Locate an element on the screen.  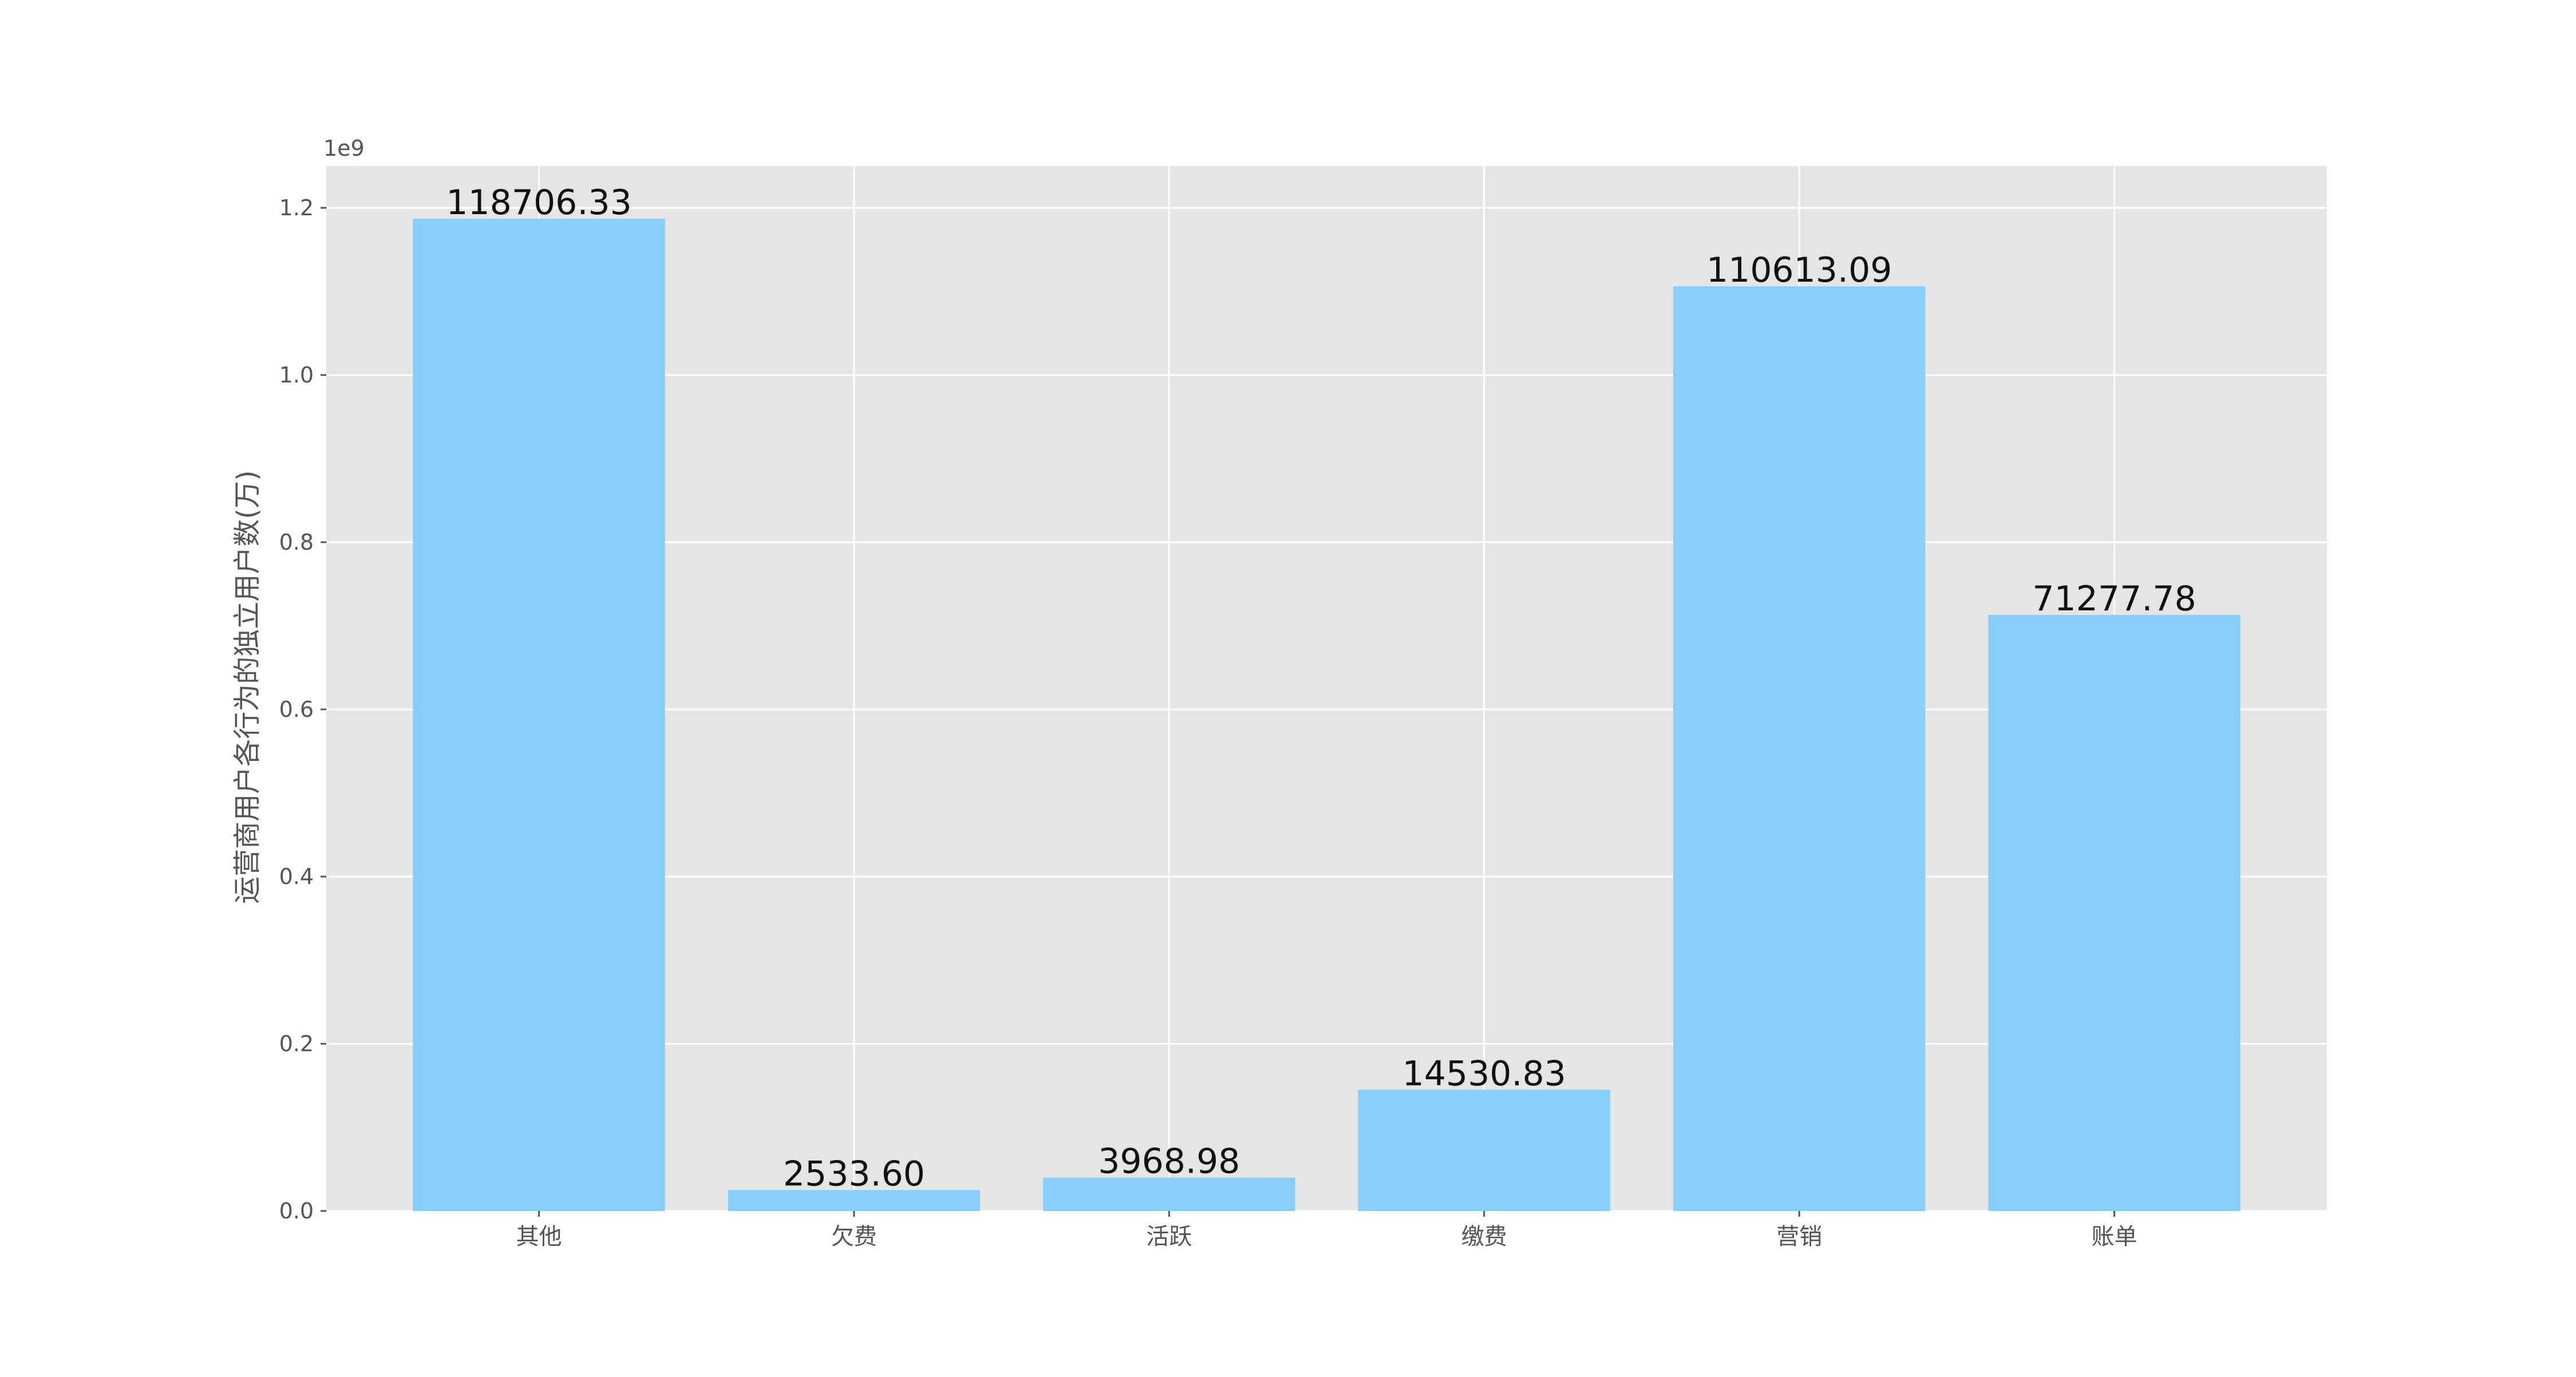
bar-value-label: 3968.98 is located at coordinates (1169, 1162).